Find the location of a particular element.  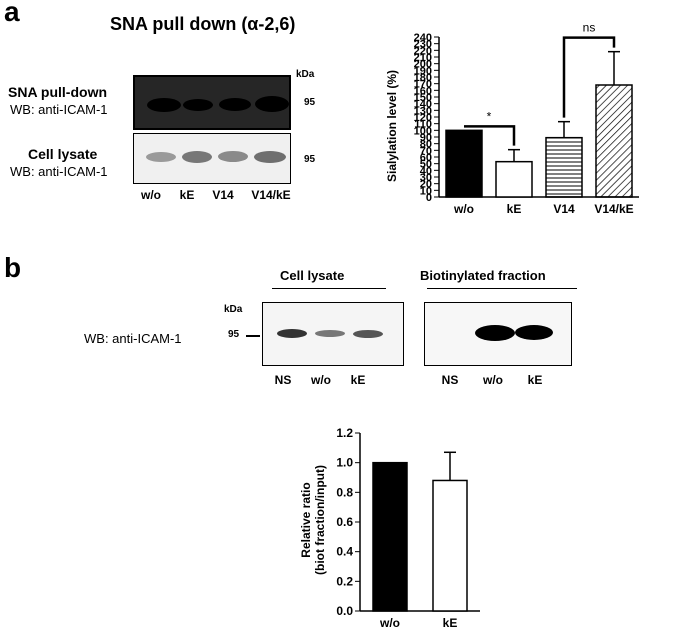

wb-label-b: WB: anti-ICAM-1 is located at coordinates (133, 338).